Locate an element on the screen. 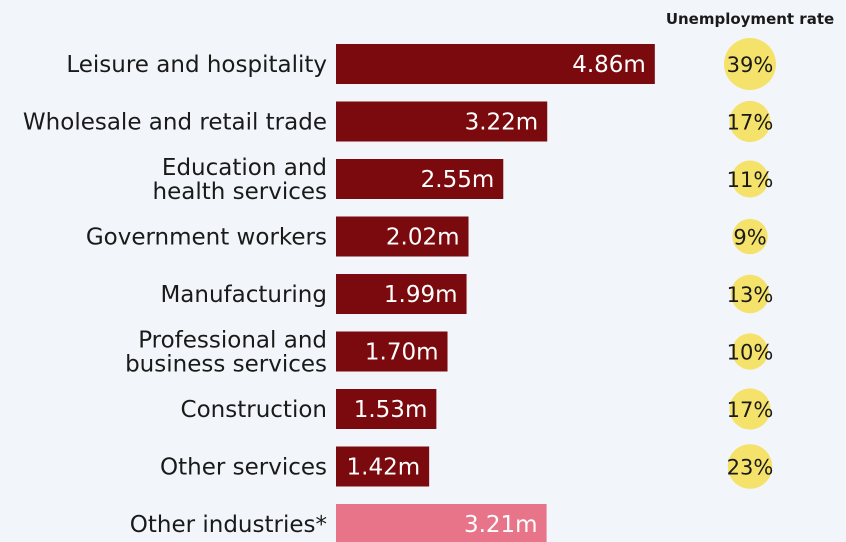 The width and height of the screenshot is (846, 542). category-label: Other industries* is located at coordinates (228, 525).